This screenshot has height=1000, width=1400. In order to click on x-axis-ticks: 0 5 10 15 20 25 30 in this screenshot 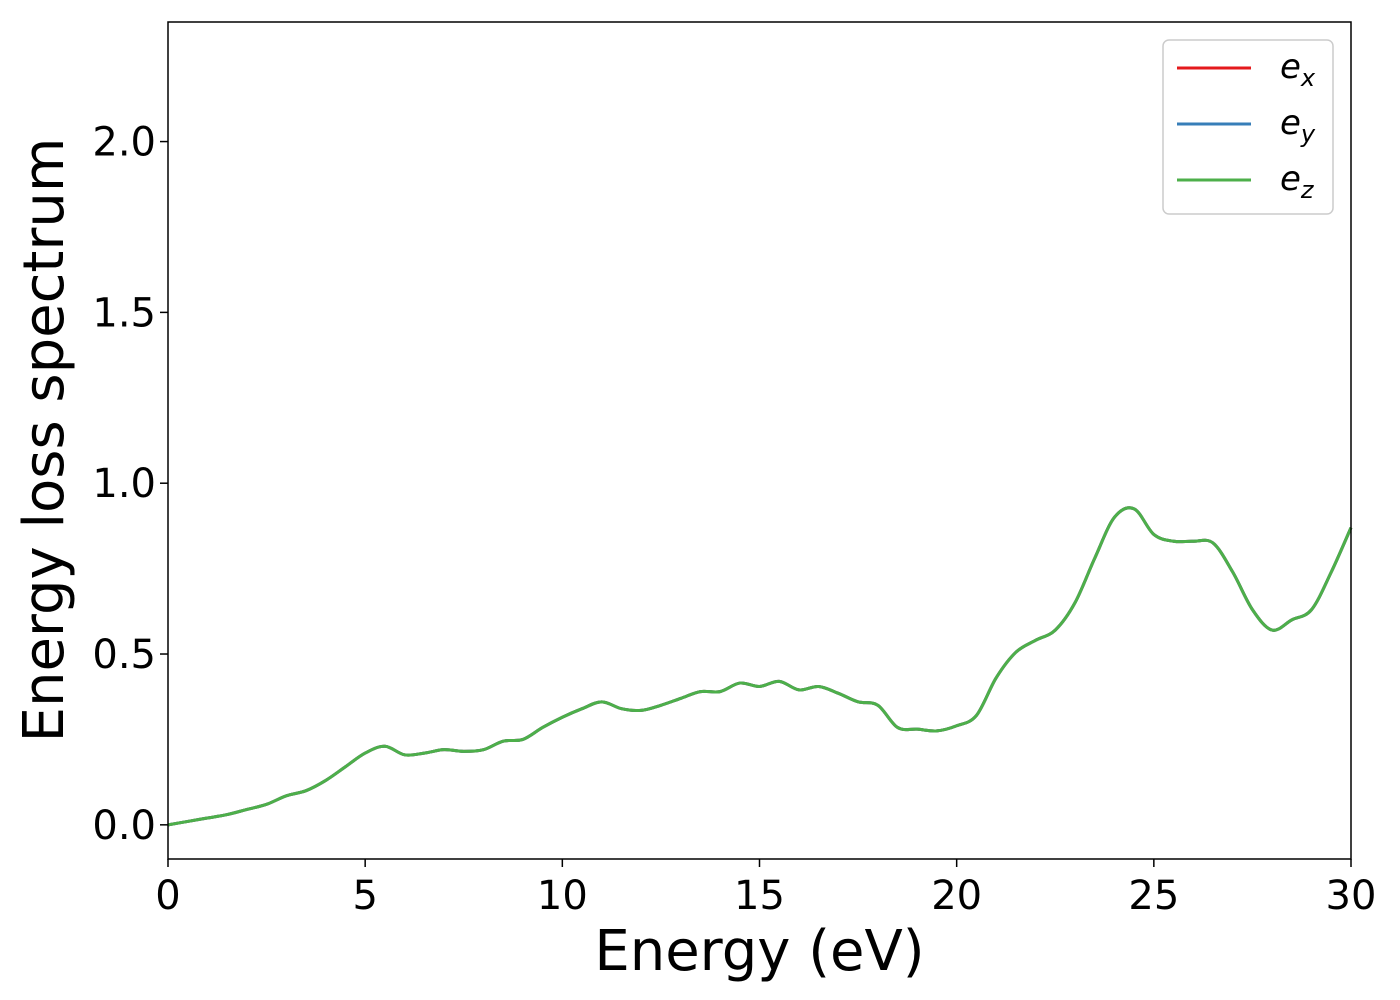, I will do `click(765, 889)`.